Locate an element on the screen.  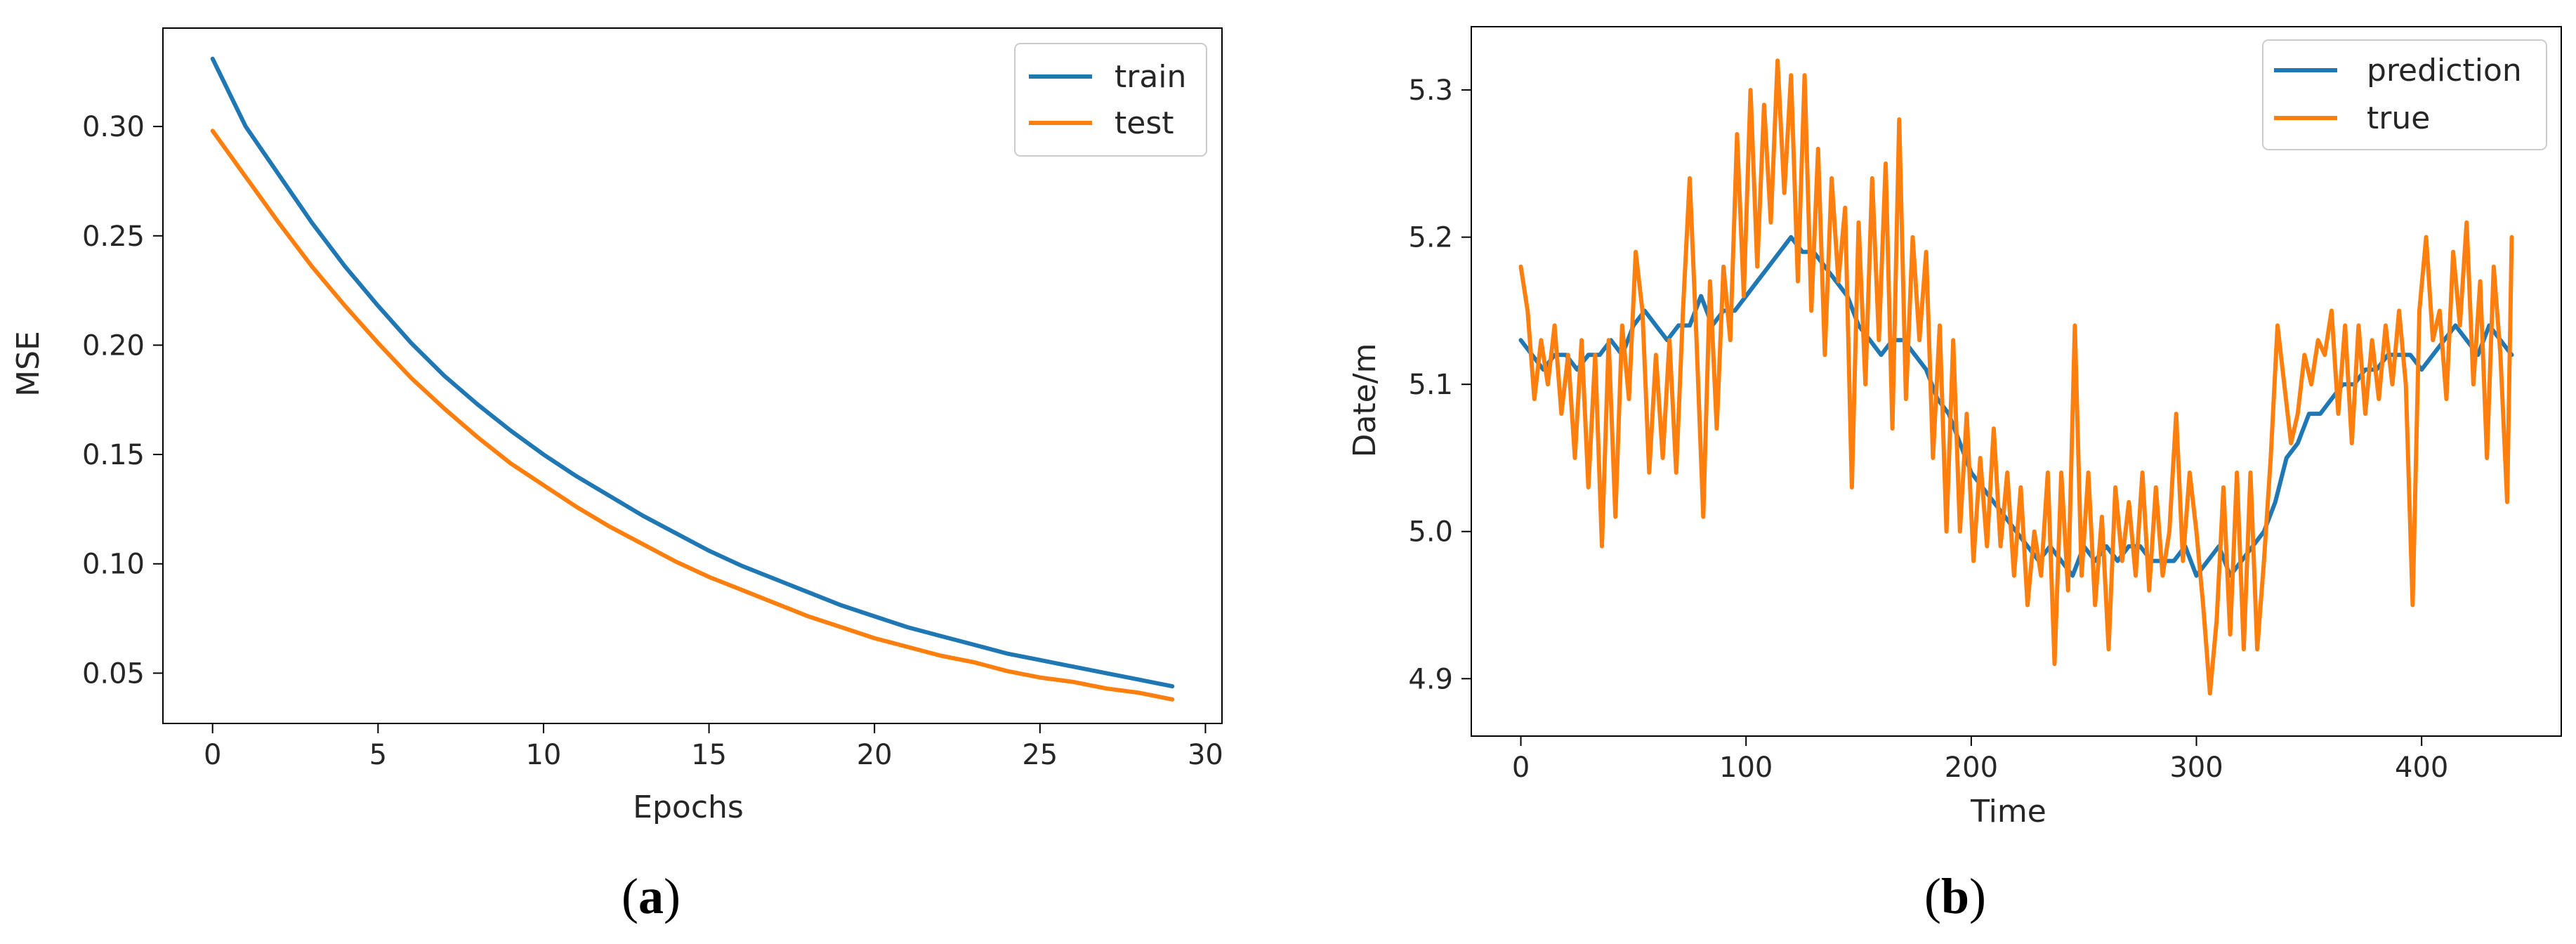
x-tick-label: 20 is located at coordinates (875, 755).